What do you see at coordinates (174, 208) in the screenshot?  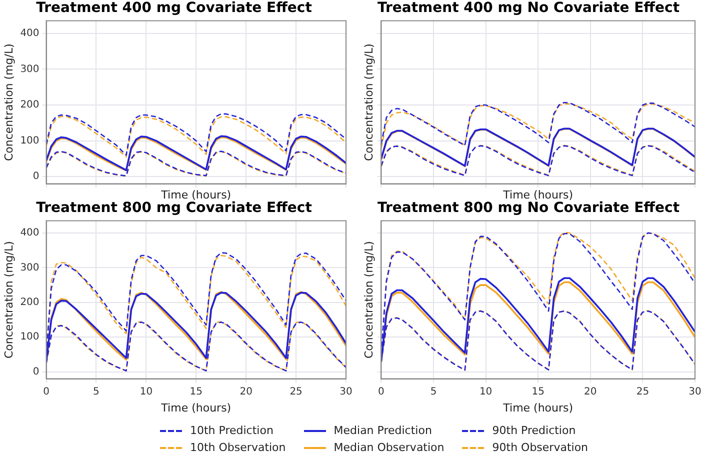 I see `chart-title: Treatment 800 mg Covariate Effect` at bounding box center [174, 208].